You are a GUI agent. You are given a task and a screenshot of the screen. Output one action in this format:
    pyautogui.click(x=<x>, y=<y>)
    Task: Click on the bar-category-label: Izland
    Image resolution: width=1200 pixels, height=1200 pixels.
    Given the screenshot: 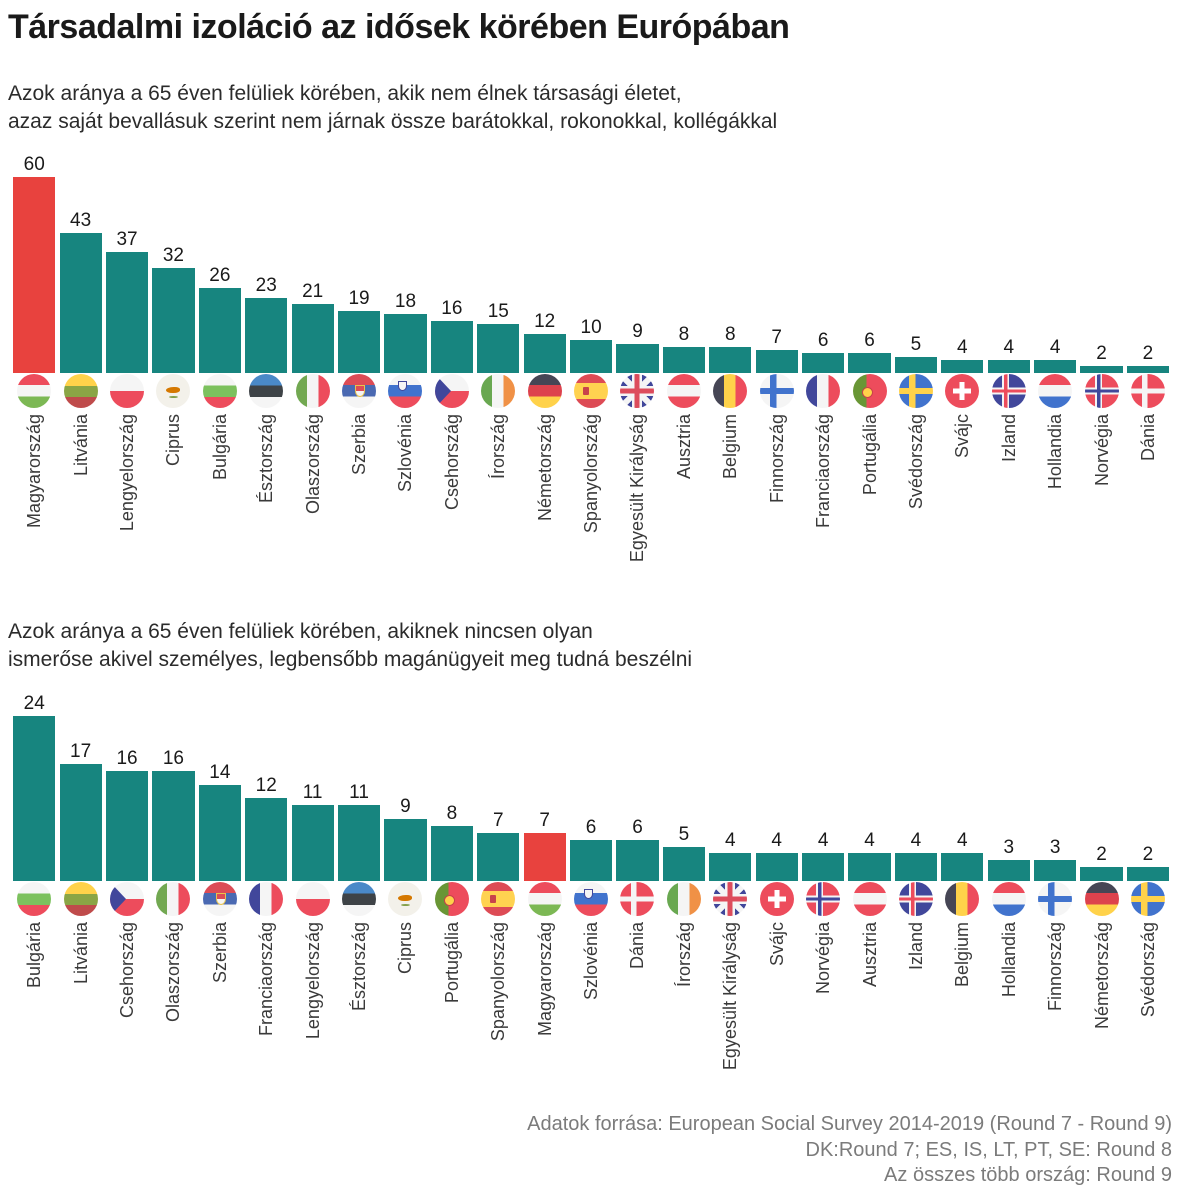 What is the action you would take?
    pyautogui.click(x=915, y=946)
    